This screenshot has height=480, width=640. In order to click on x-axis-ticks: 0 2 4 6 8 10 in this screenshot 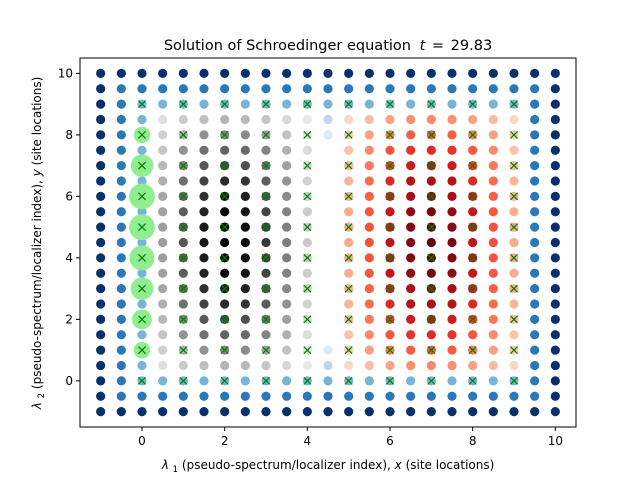, I will do `click(350, 437)`.